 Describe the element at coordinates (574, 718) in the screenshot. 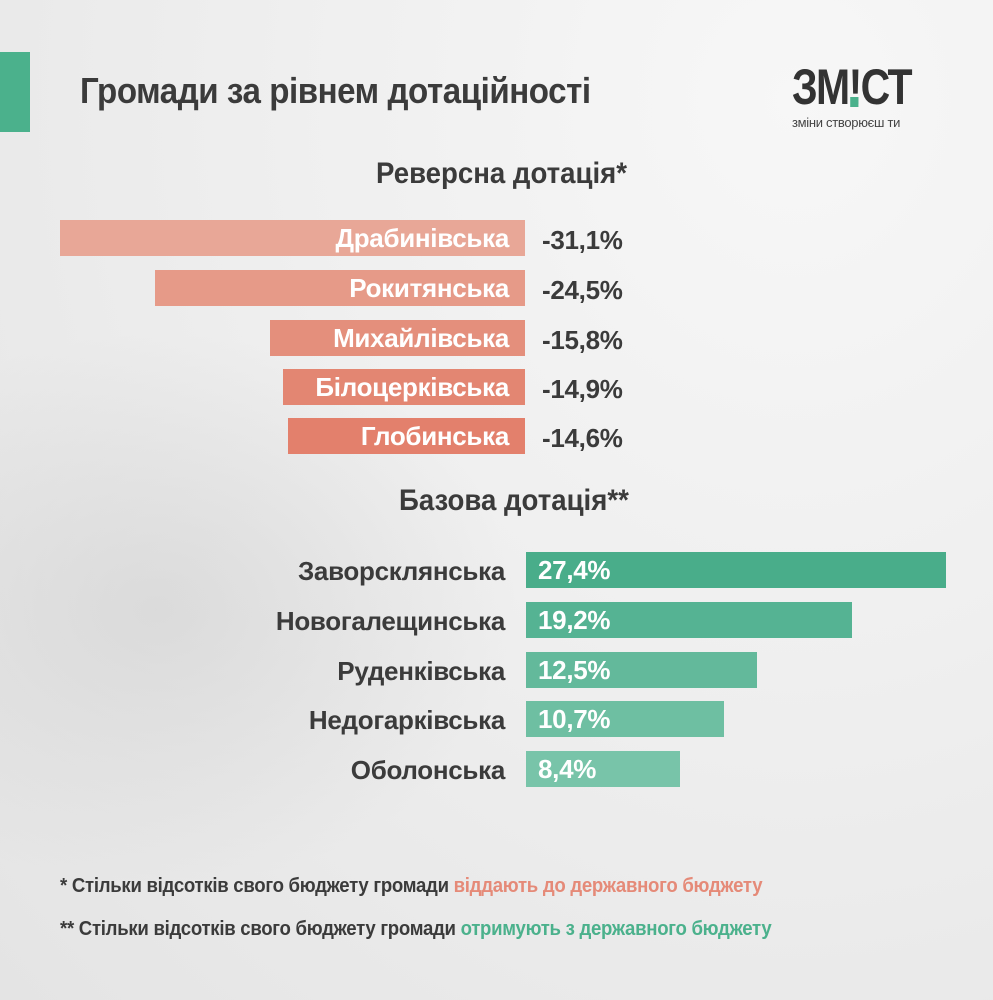

I see `bar-value-label: 10,7%` at that location.